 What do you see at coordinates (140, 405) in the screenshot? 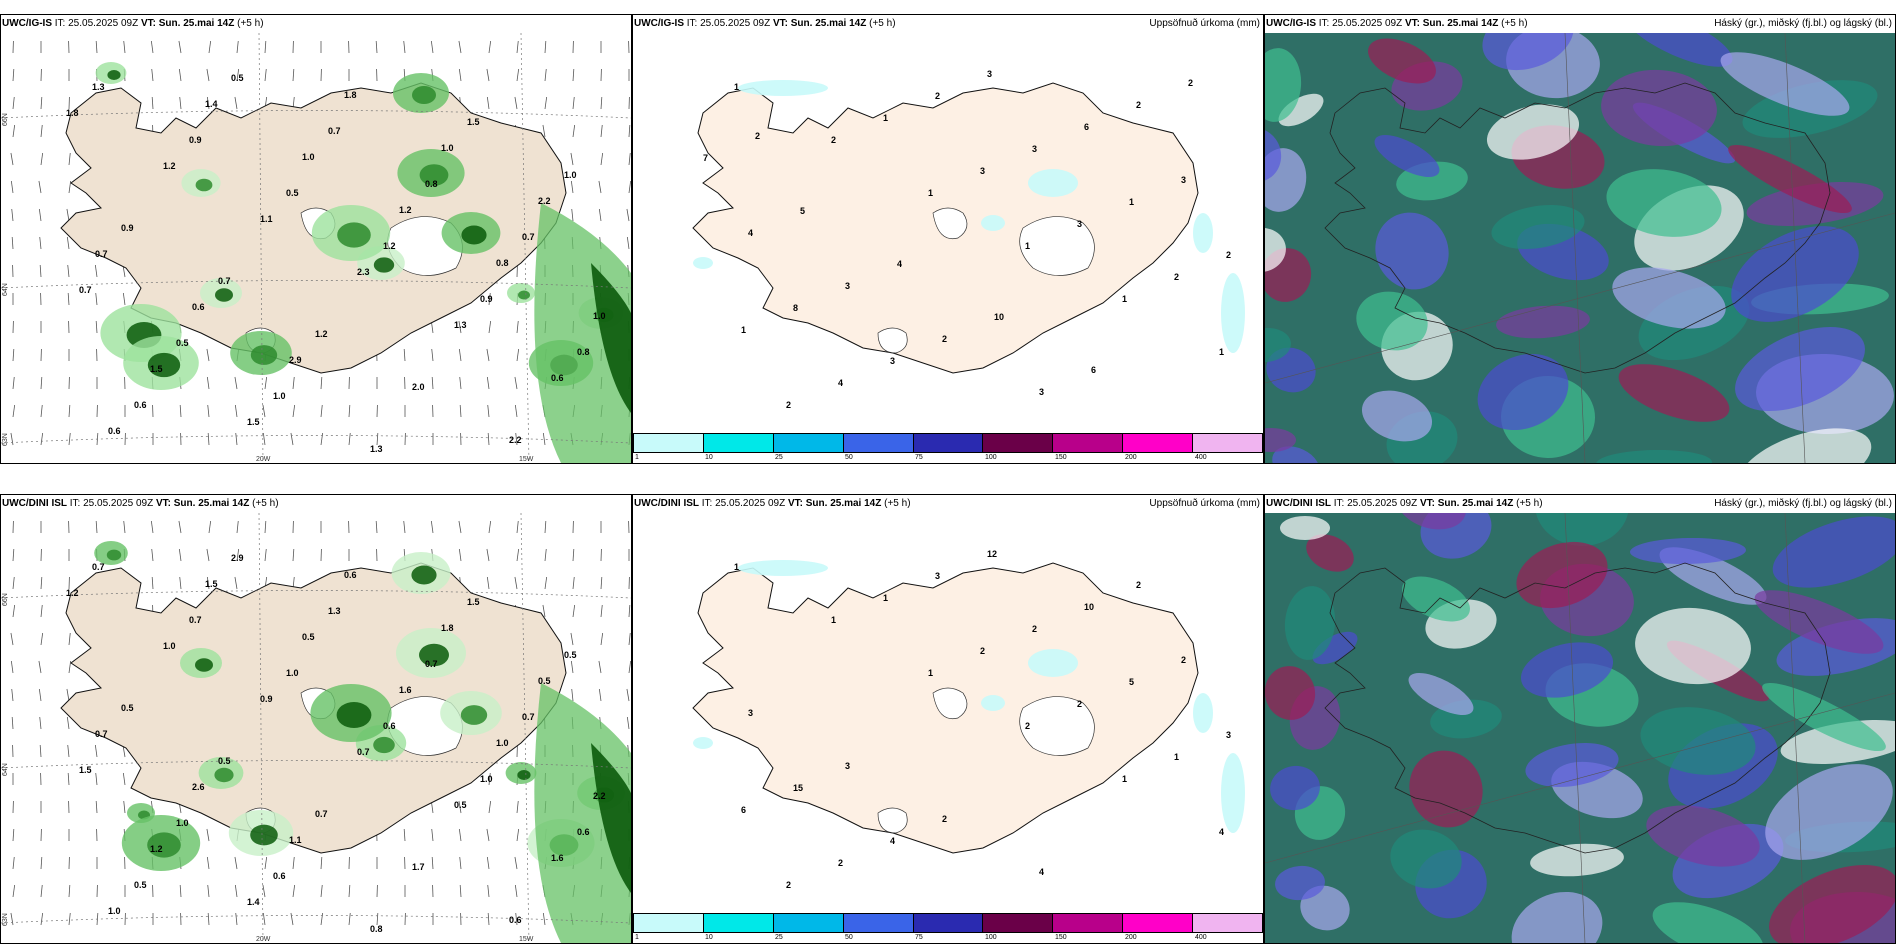
I see `value-label: 0.6` at bounding box center [140, 405].